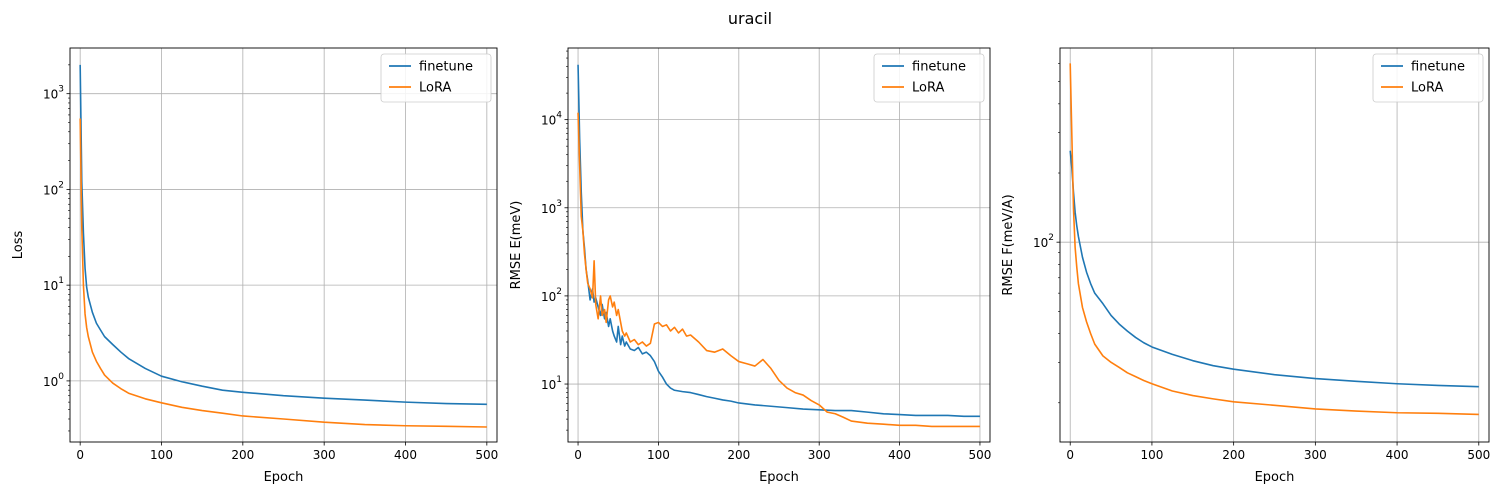 The image size is (1500, 504). What do you see at coordinates (750, 18) in the screenshot?
I see `figure-title: uracil` at bounding box center [750, 18].